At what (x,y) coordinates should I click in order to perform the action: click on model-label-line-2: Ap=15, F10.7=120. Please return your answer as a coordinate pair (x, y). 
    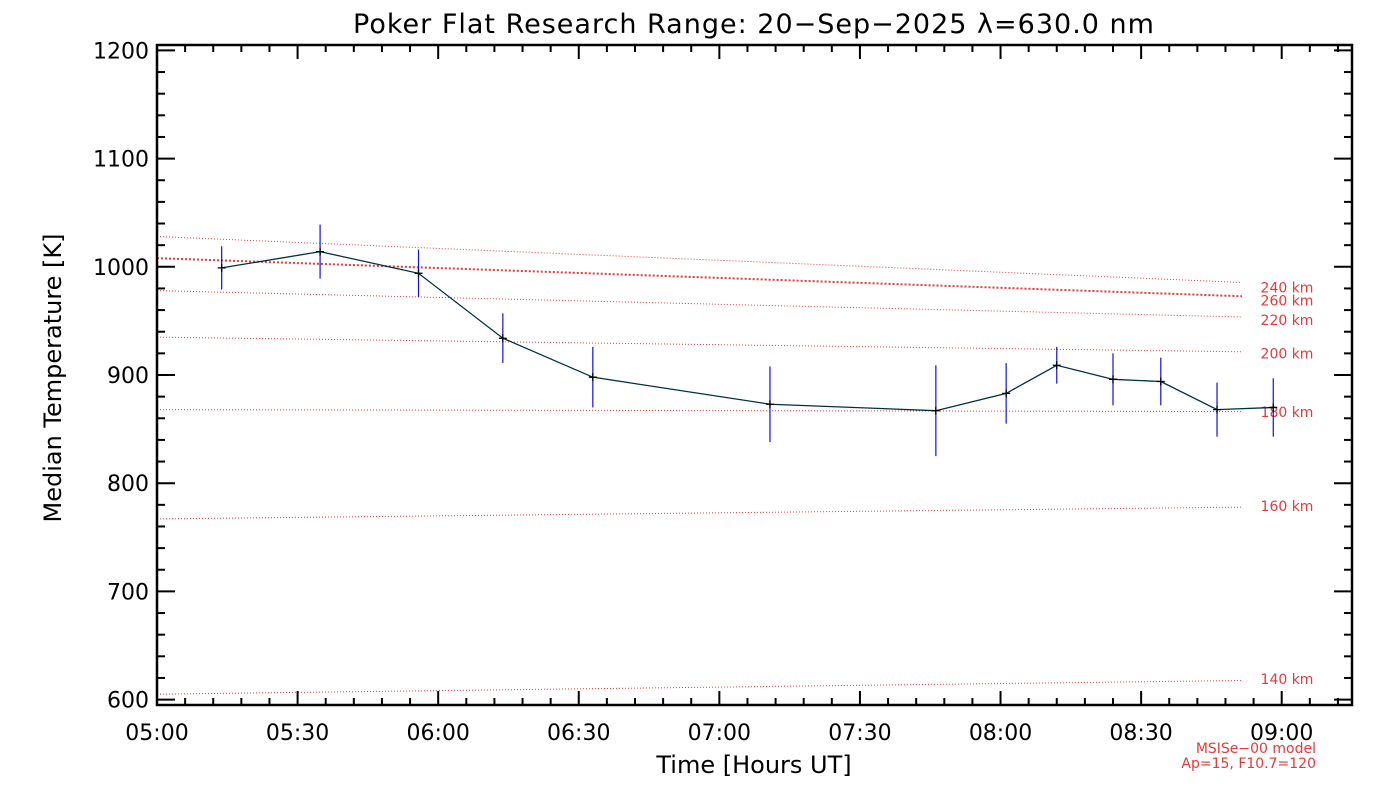
    Looking at the image, I should click on (1248, 764).